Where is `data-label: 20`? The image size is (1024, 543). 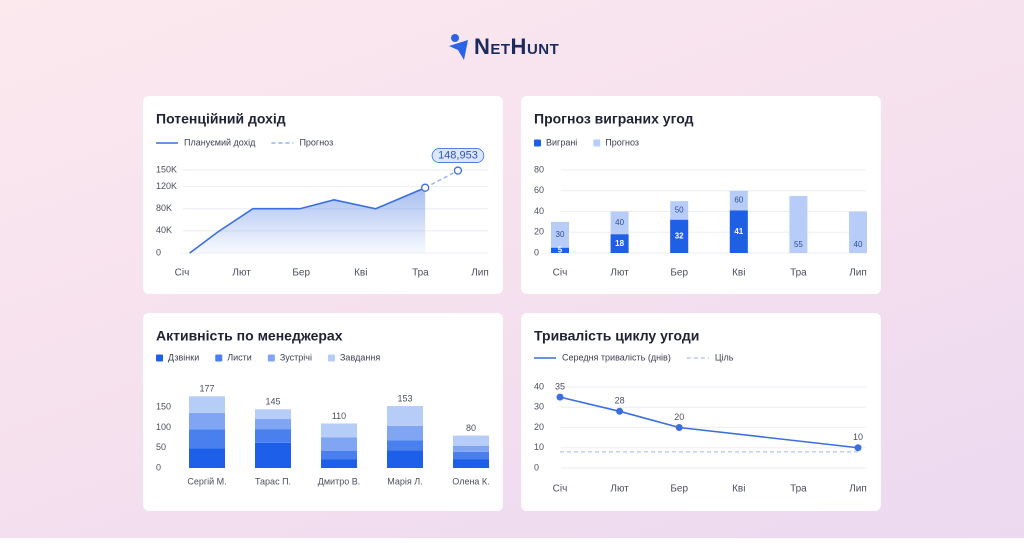
data-label: 20 is located at coordinates (679, 417).